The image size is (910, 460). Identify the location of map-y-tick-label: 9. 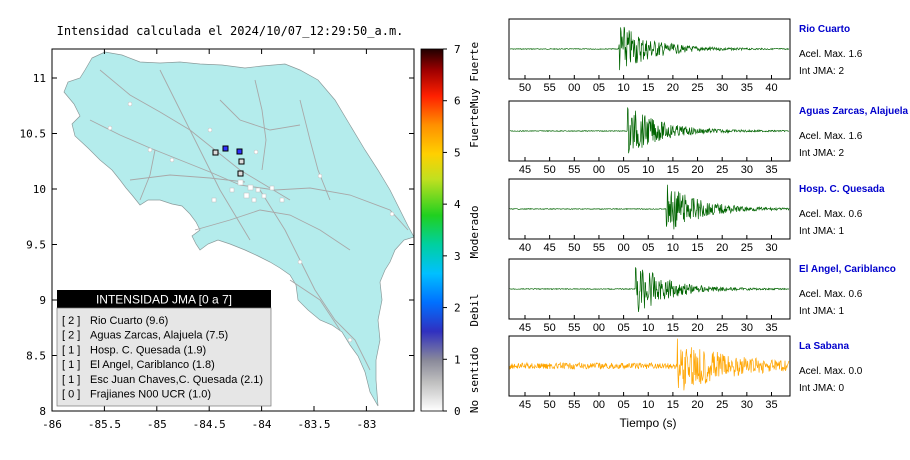
(42, 300).